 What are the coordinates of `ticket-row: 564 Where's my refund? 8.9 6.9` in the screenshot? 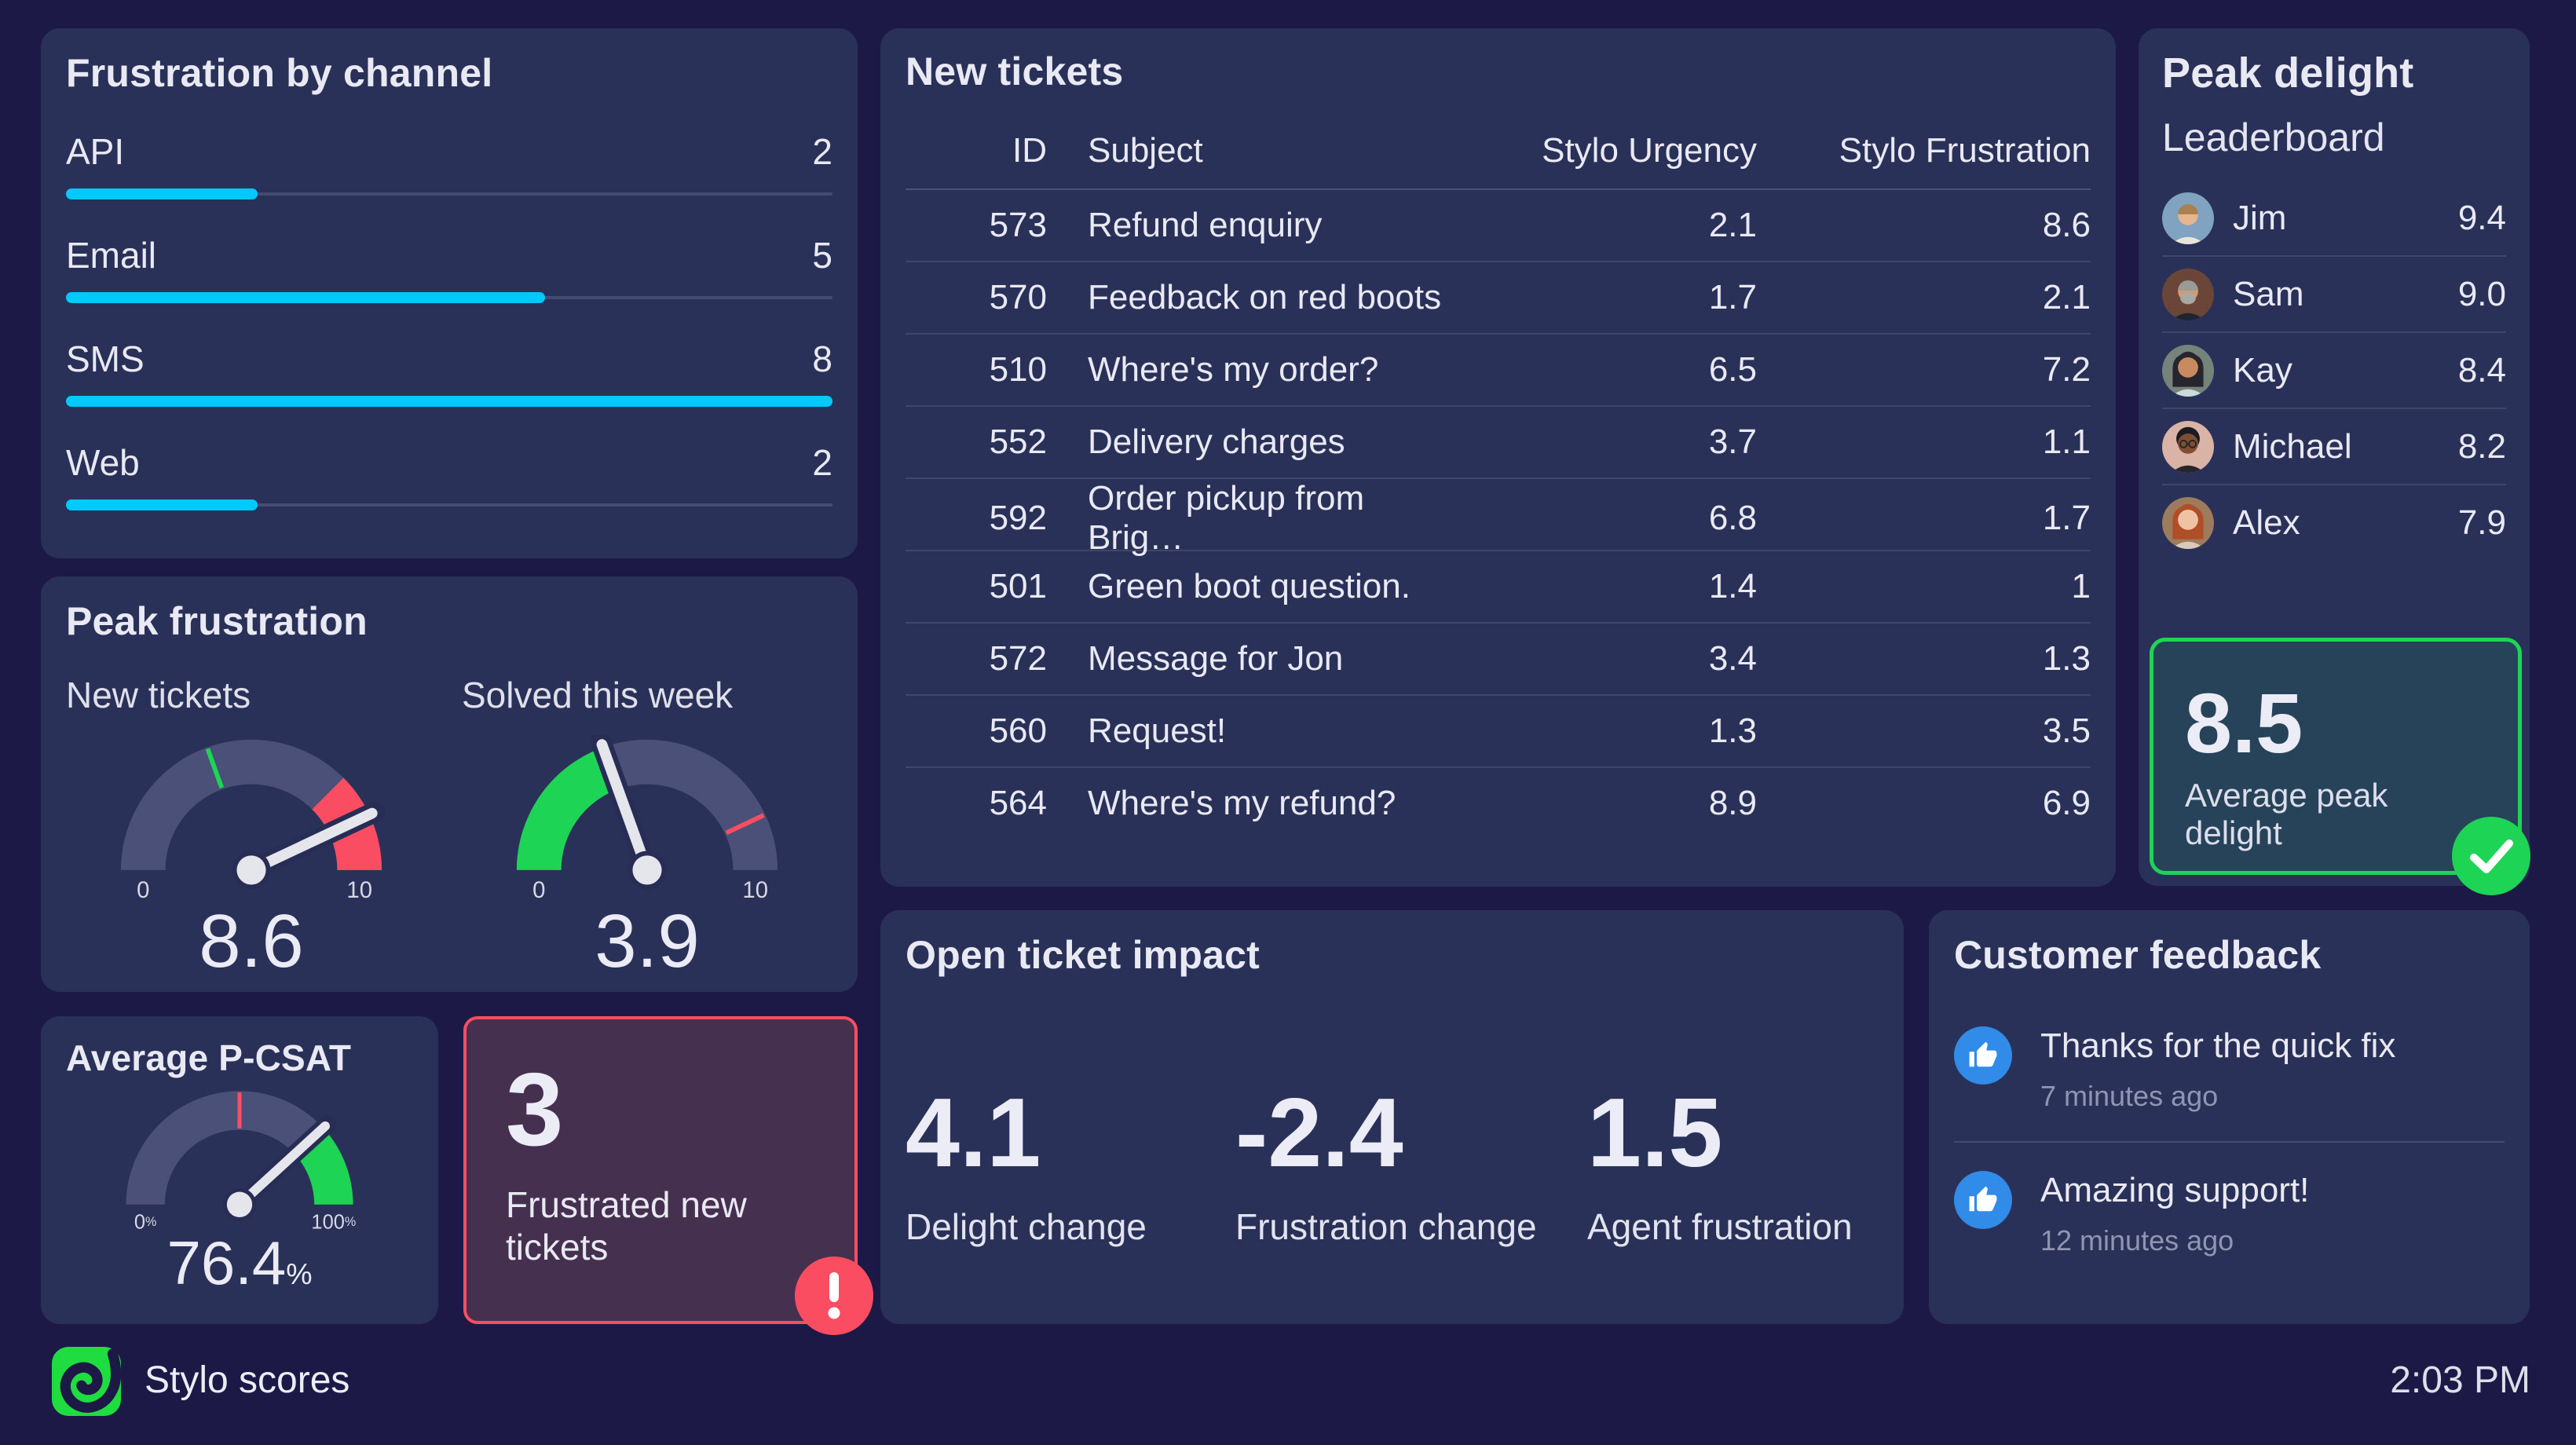 It's located at (1499, 802).